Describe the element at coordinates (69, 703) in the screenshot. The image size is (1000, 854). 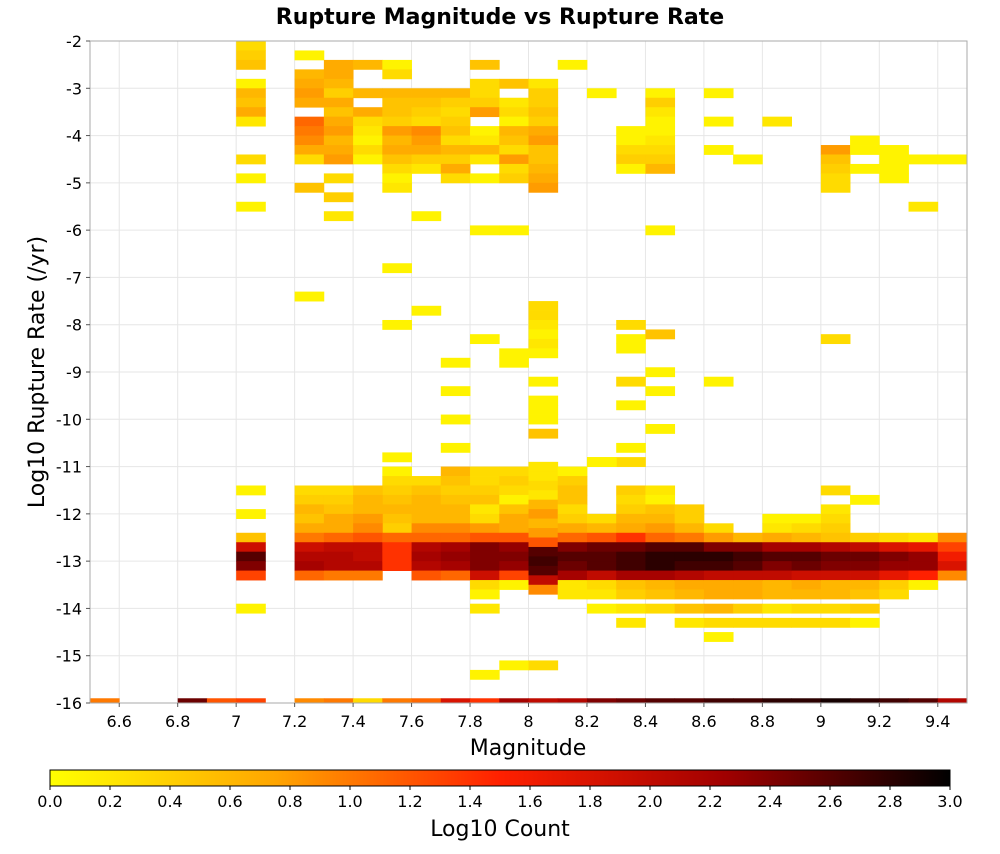
I see `y-tick-label: -16` at that location.